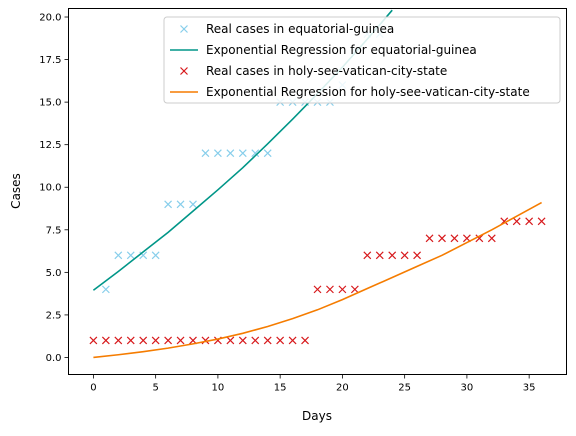 This screenshot has width=576, height=436. What do you see at coordinates (467, 388) in the screenshot?
I see `x-tick-label: 30` at bounding box center [467, 388].